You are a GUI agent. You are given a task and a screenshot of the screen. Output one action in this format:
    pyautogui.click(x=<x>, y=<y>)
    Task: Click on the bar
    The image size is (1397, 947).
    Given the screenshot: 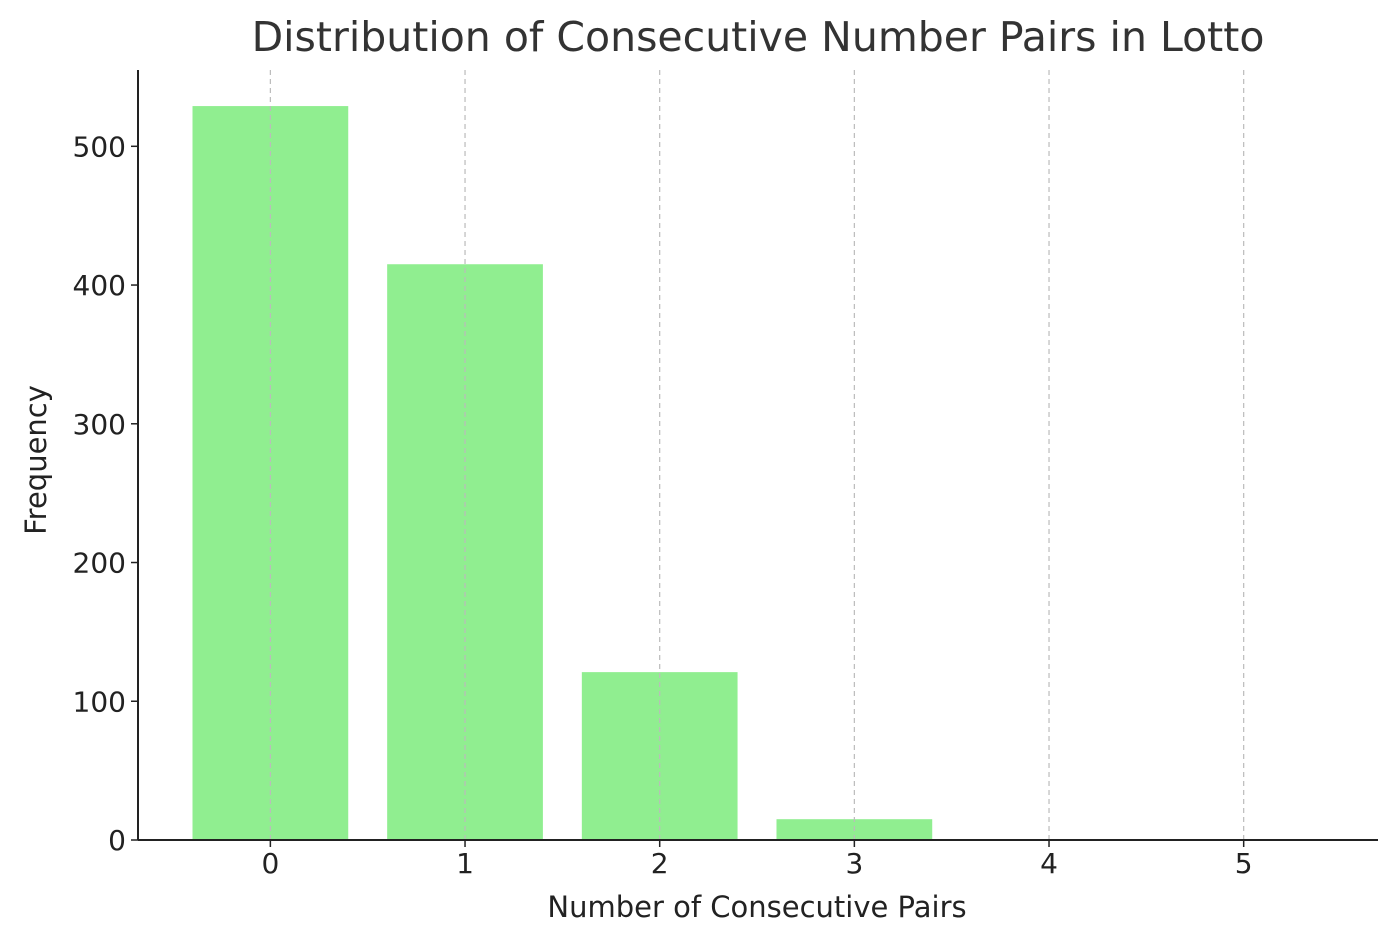 What is the action you would take?
    pyautogui.click(x=270, y=473)
    